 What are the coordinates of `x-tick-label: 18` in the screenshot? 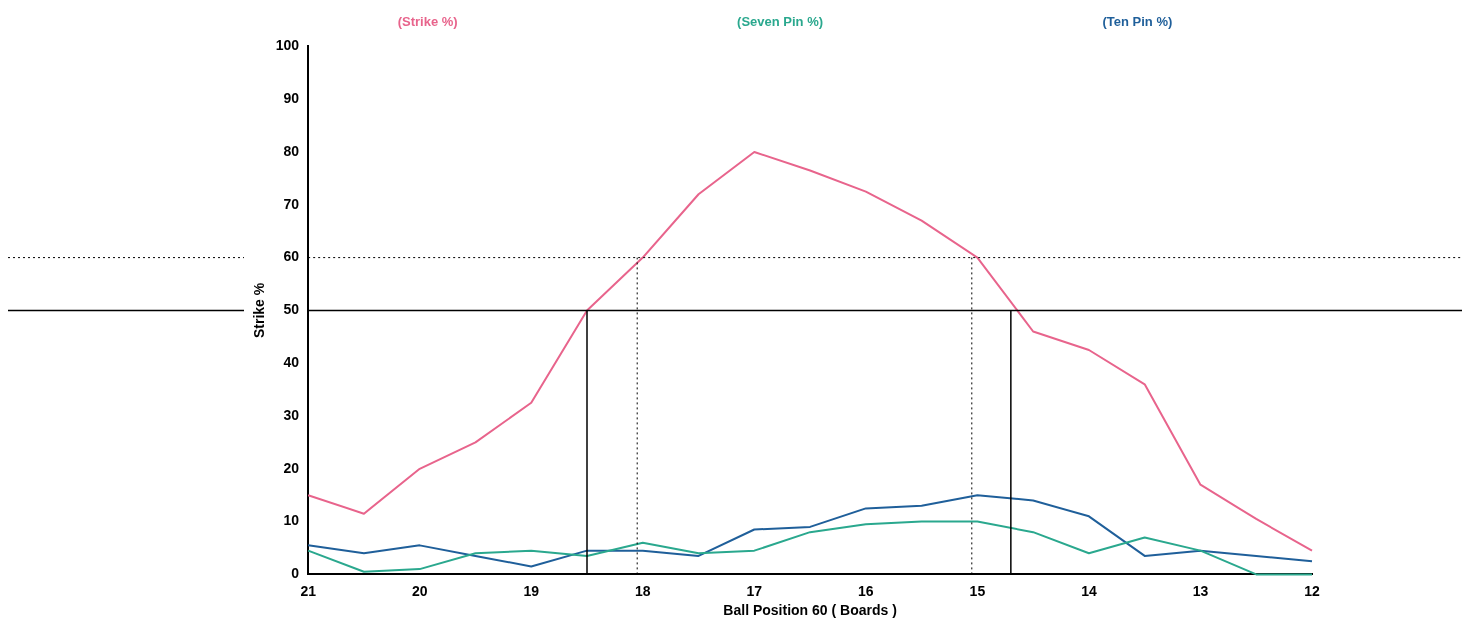 It's located at (642, 590).